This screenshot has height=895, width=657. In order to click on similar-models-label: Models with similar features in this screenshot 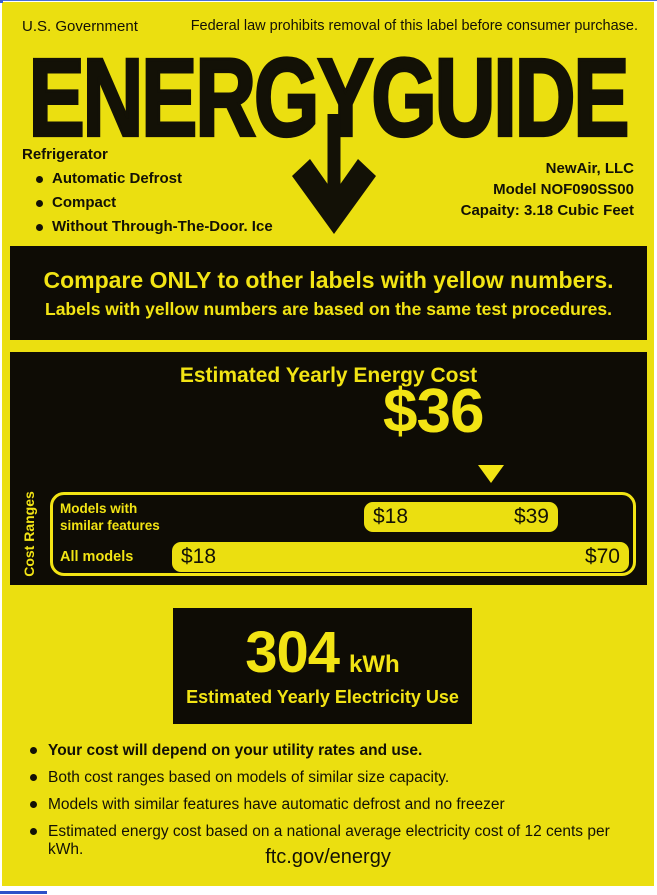, I will do `click(110, 517)`.